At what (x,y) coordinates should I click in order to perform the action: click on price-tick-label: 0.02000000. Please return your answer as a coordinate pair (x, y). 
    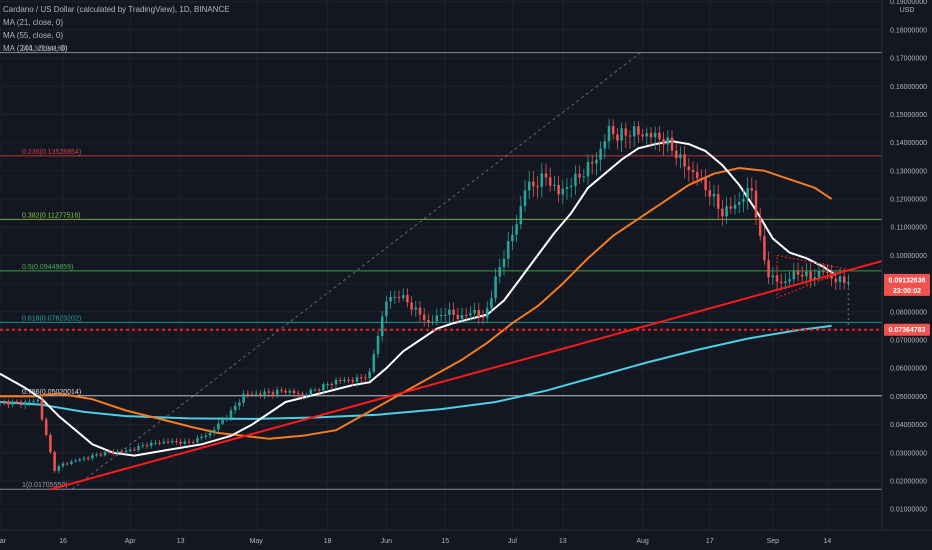
    Looking at the image, I should click on (908, 481).